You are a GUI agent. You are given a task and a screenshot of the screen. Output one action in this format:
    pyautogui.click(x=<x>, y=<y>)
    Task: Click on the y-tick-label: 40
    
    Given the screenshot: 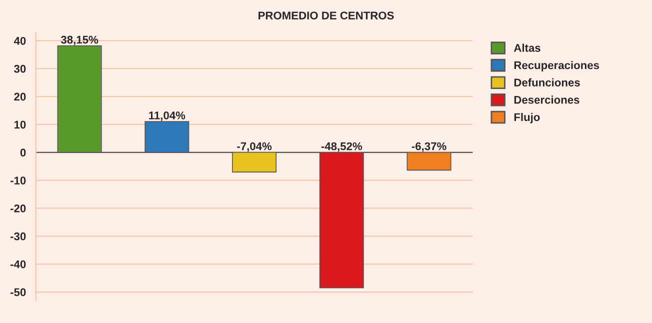 What is the action you would take?
    pyautogui.click(x=20, y=40)
    